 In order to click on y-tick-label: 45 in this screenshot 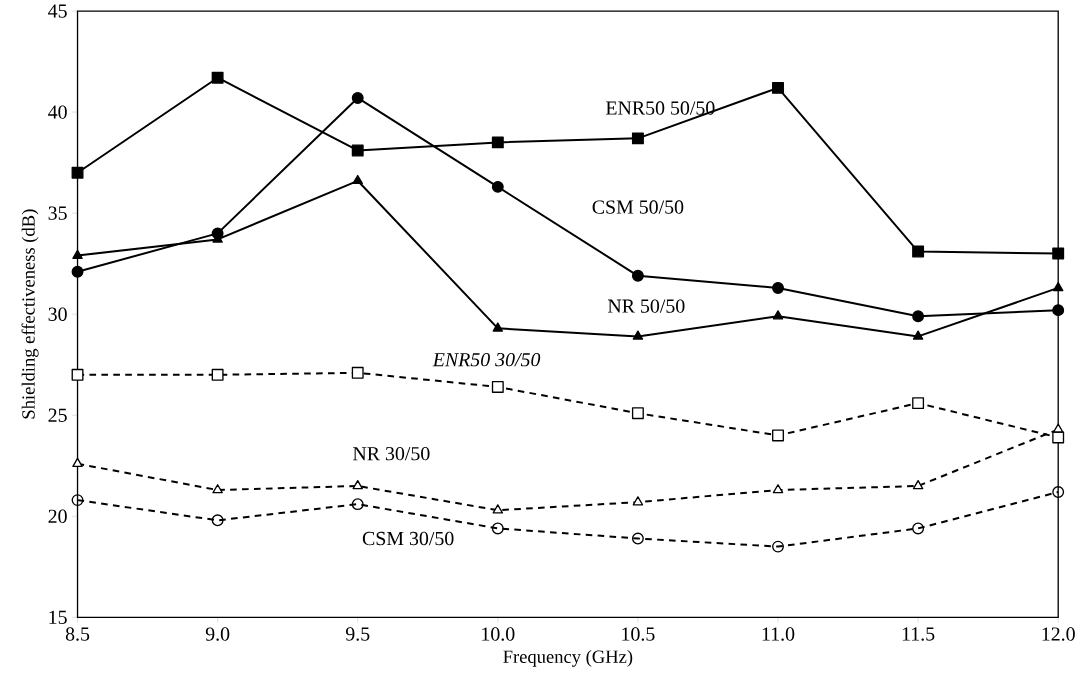, I will do `click(57, 11)`.